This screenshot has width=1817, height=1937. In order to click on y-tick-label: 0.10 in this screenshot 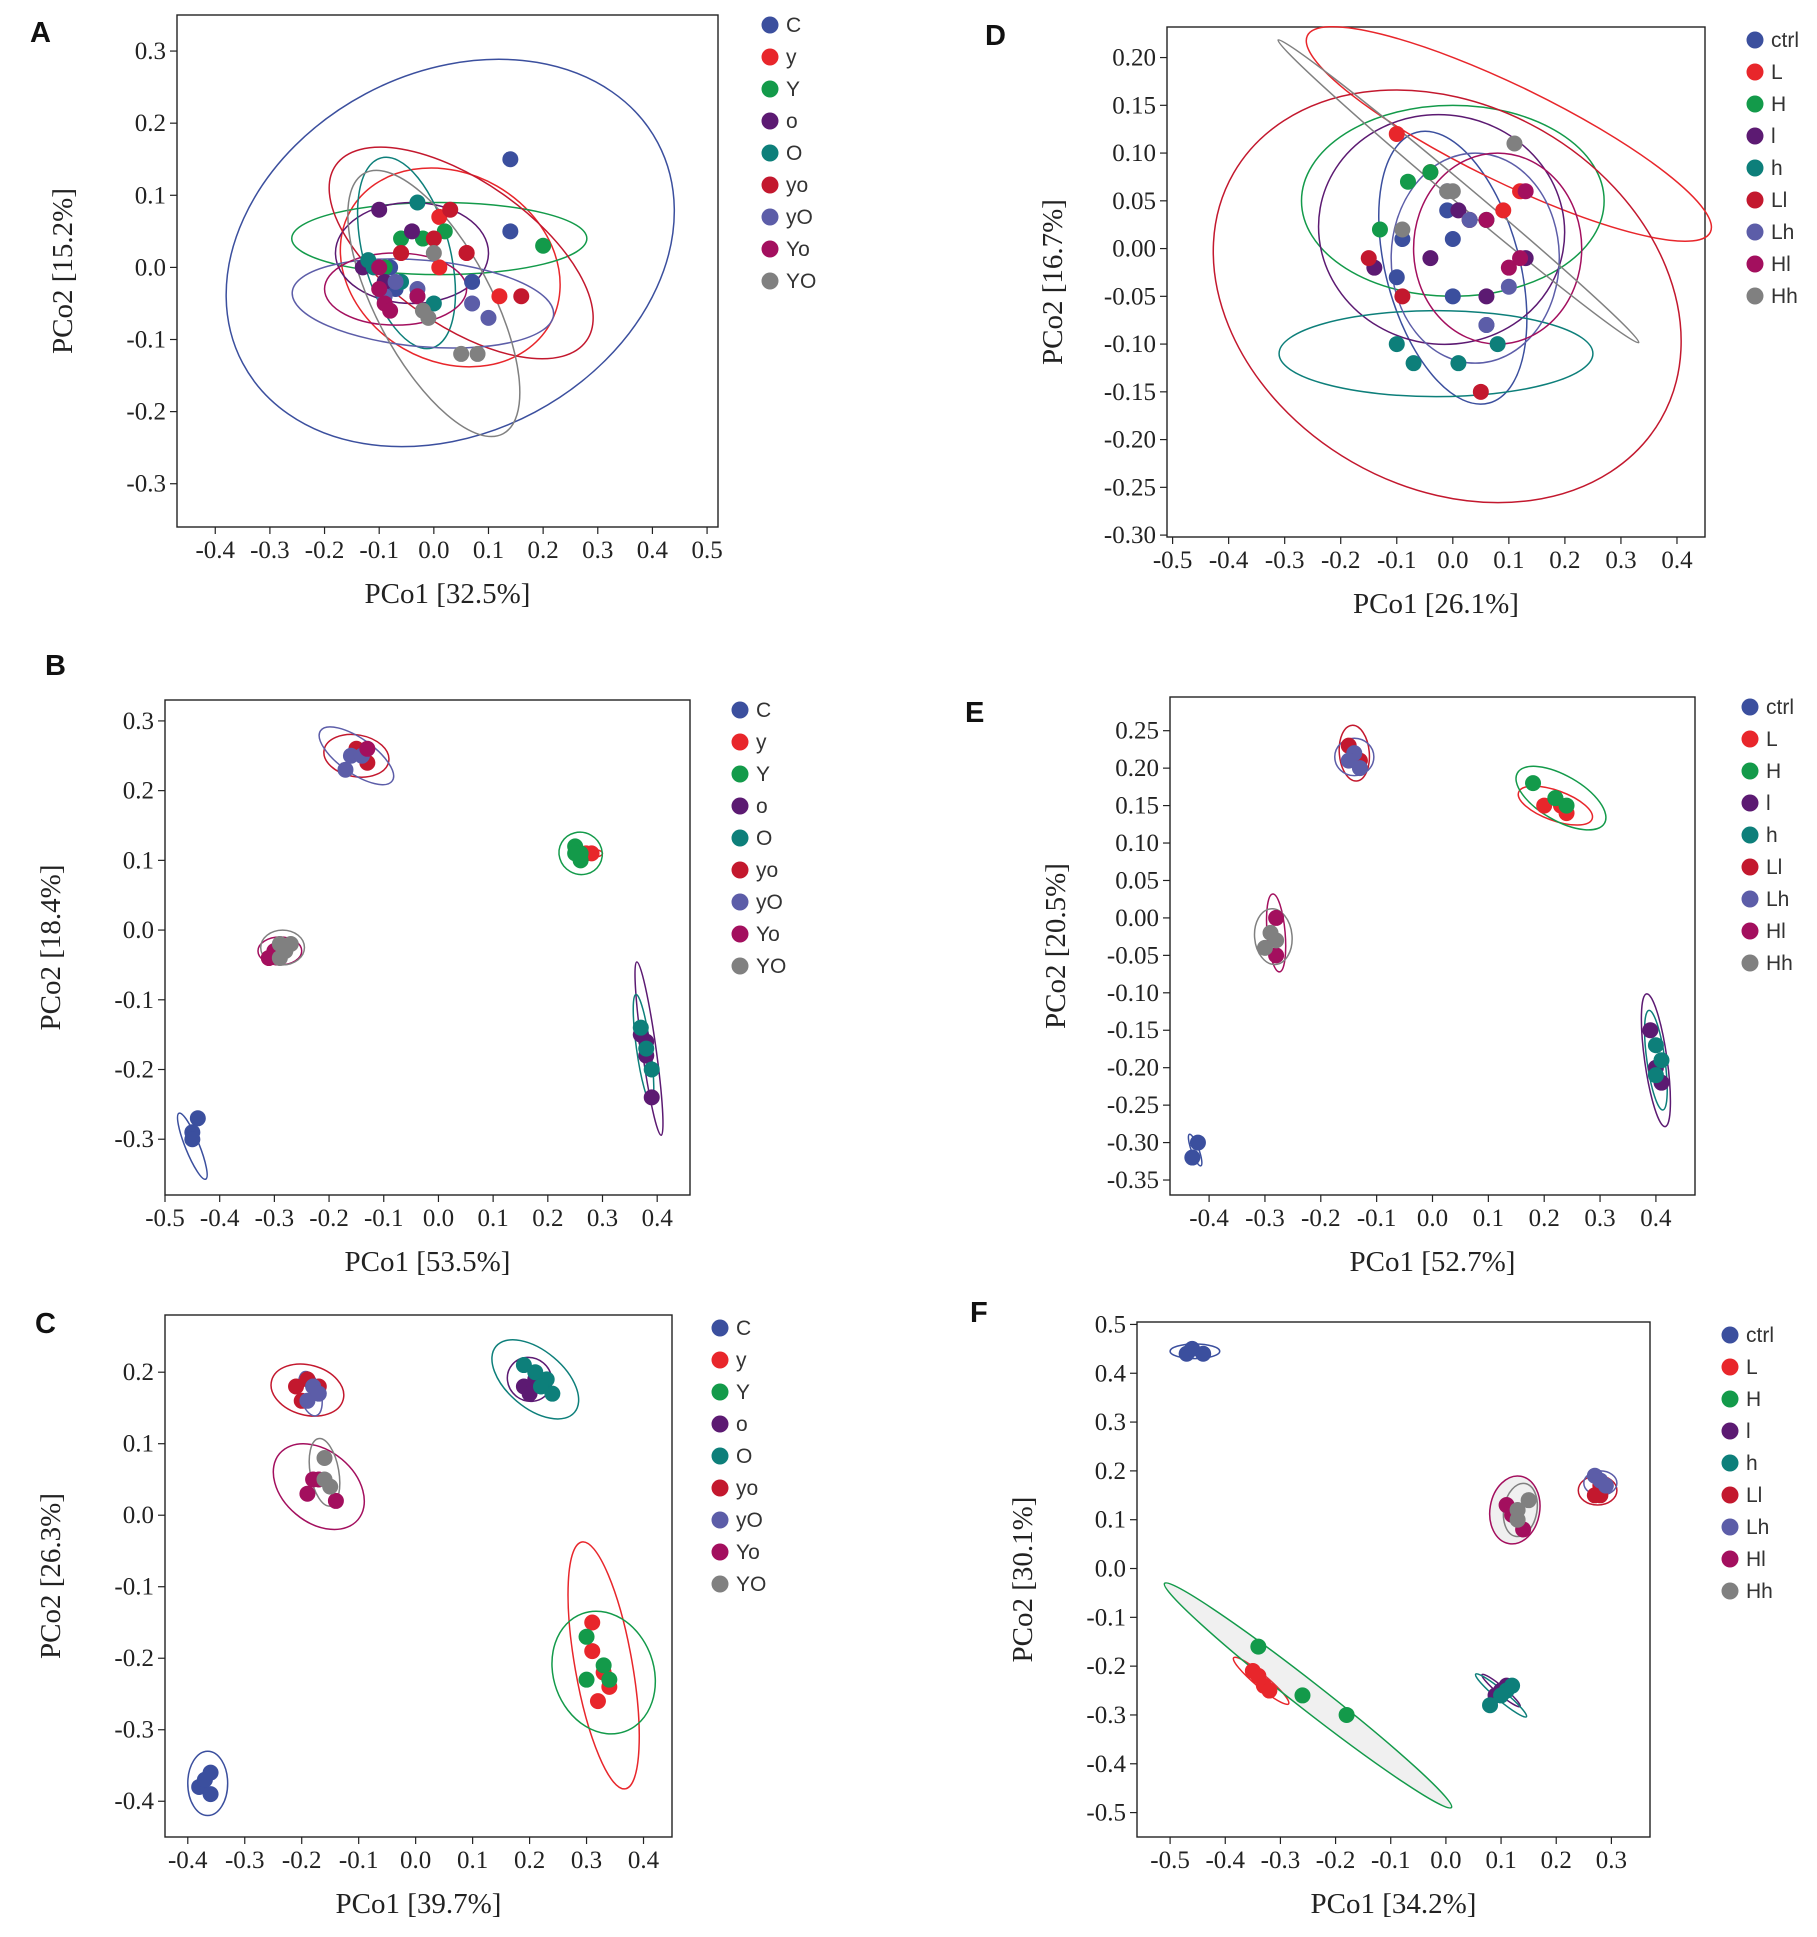, I will do `click(1137, 843)`.